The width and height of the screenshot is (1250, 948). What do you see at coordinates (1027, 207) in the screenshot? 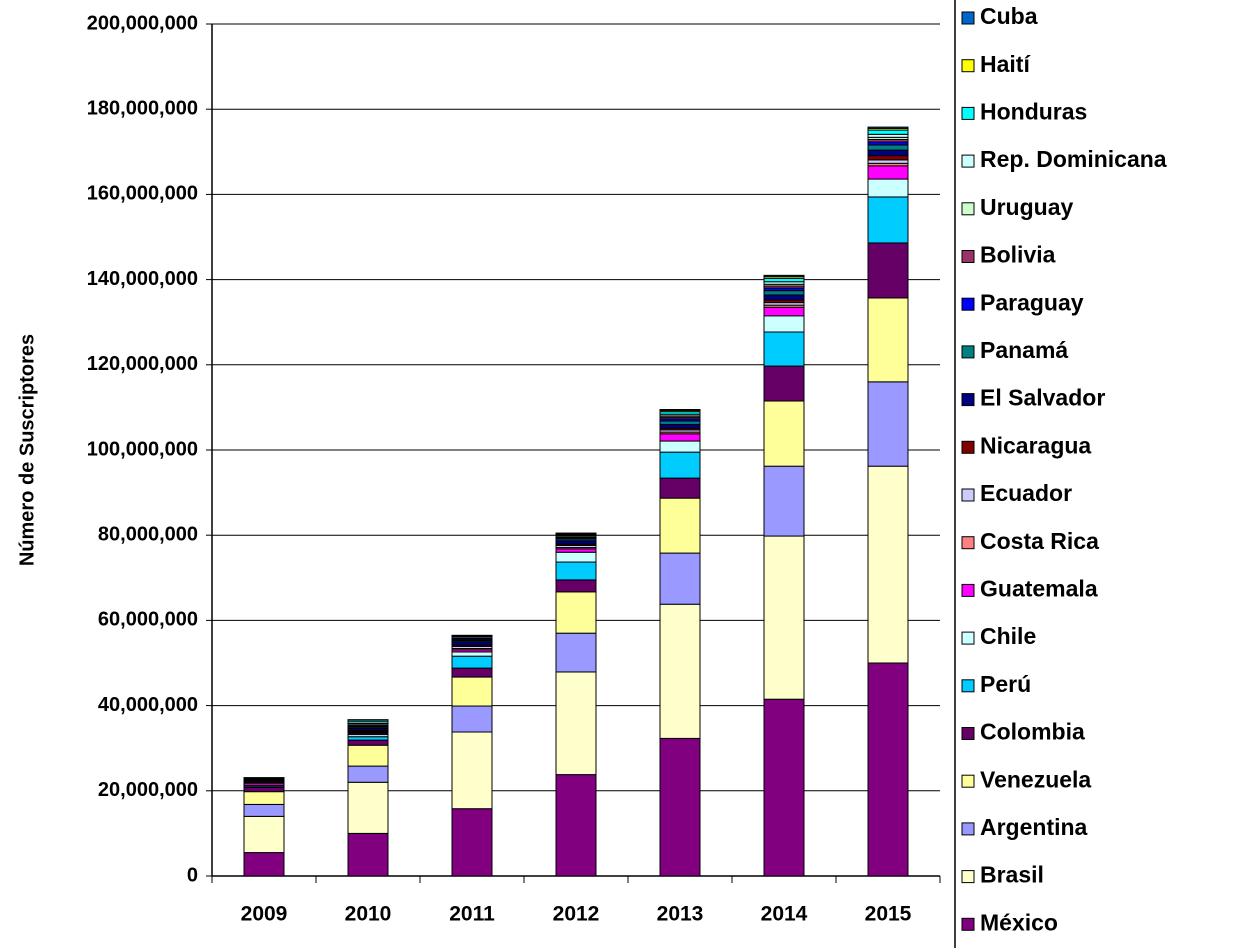
I see `legend-label: Uruguay` at bounding box center [1027, 207].